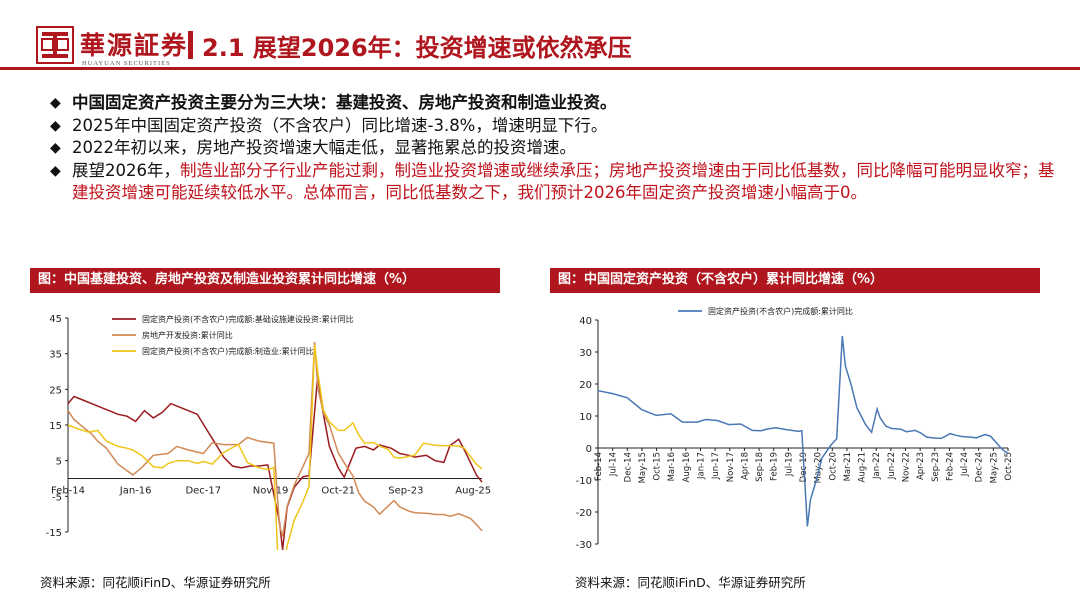 This screenshot has height=608, width=1080. I want to click on right-chart-rule, so click(795, 292).